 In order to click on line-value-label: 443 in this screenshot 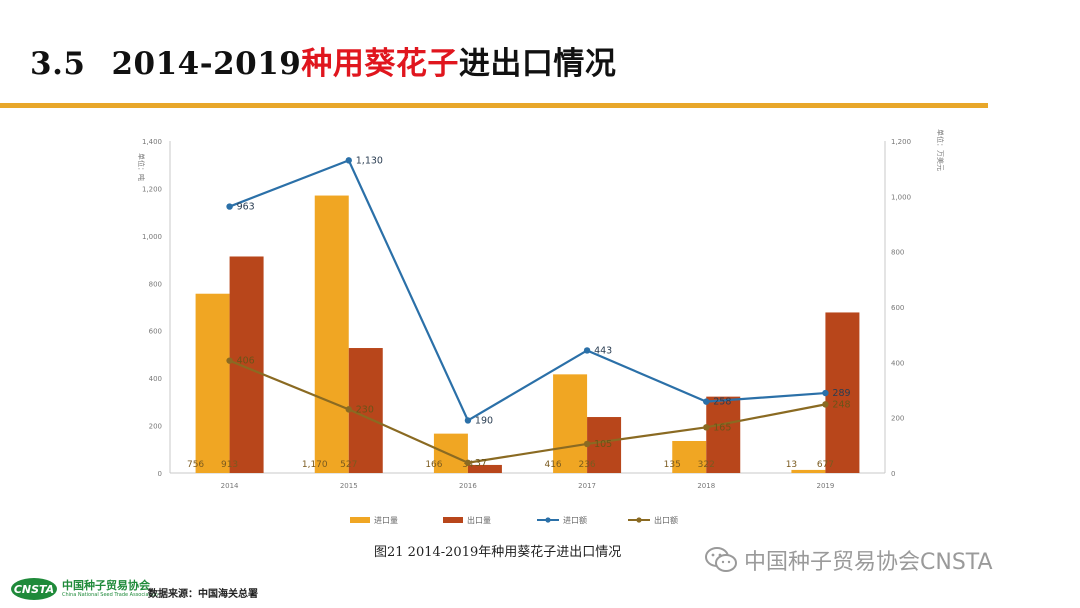, I will do `click(603, 350)`.